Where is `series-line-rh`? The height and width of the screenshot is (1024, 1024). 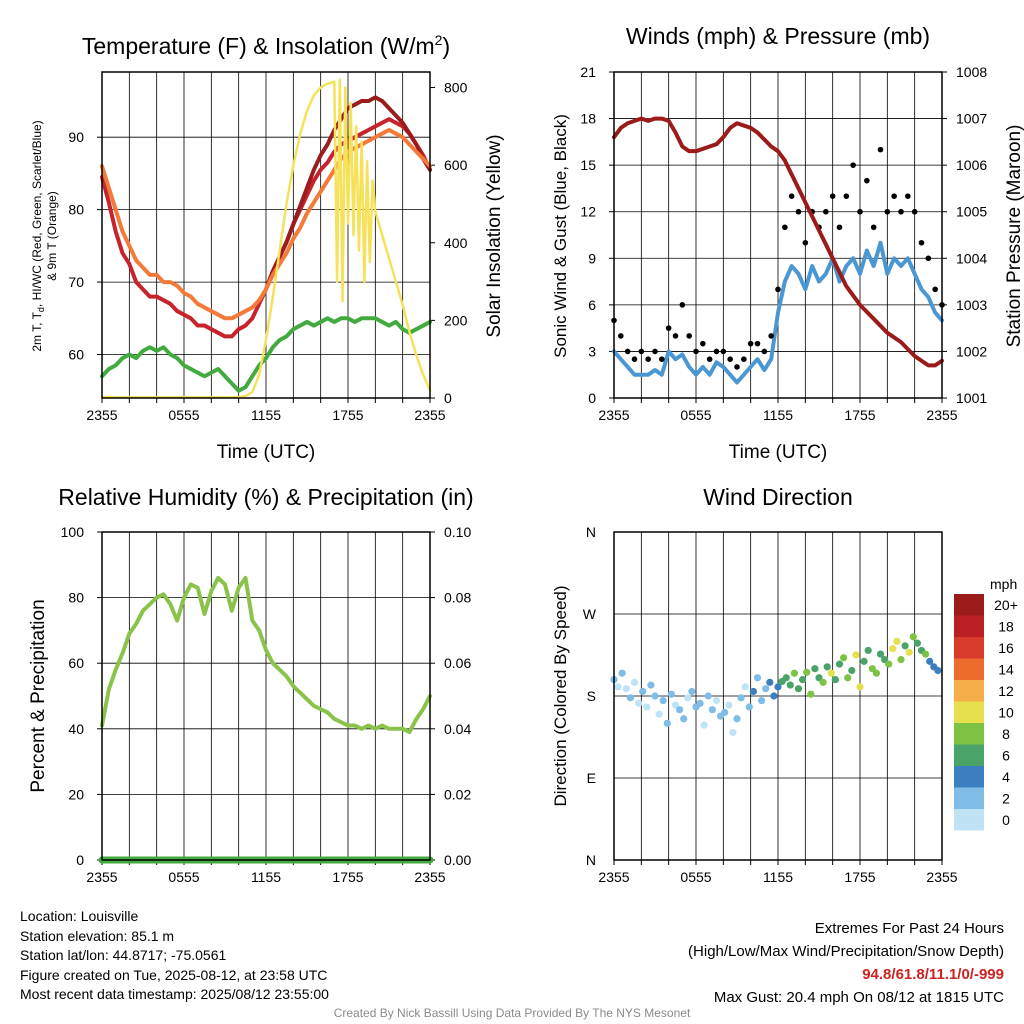
series-line-rh is located at coordinates (266, 655).